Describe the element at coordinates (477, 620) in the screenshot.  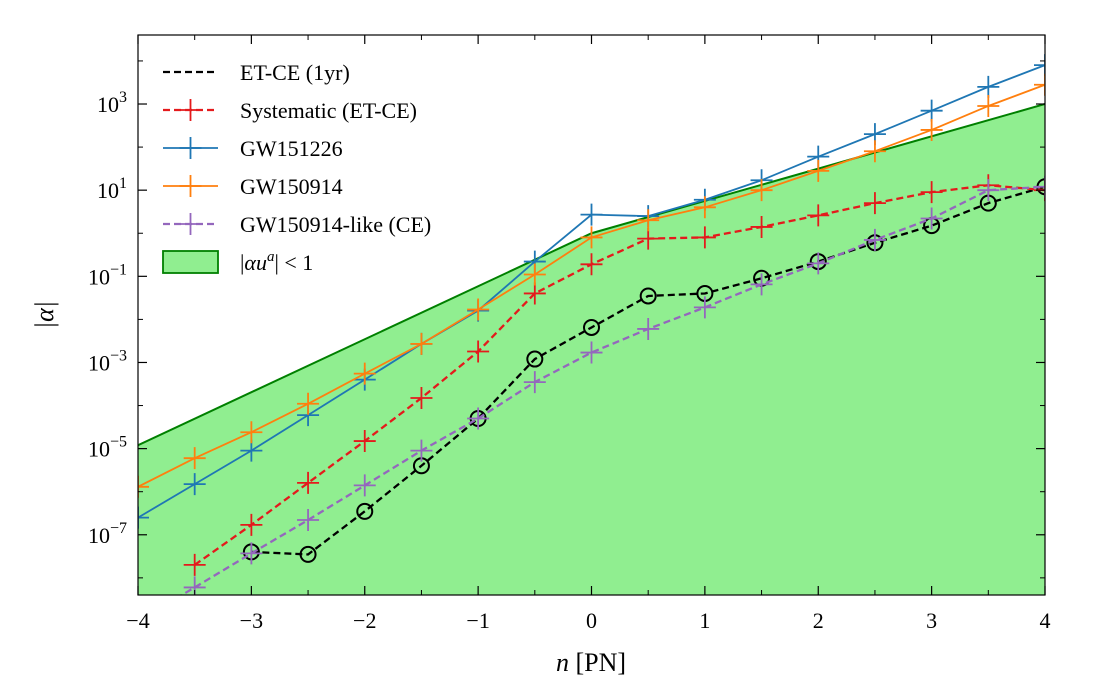
I see `x-tick-label: −1` at that location.